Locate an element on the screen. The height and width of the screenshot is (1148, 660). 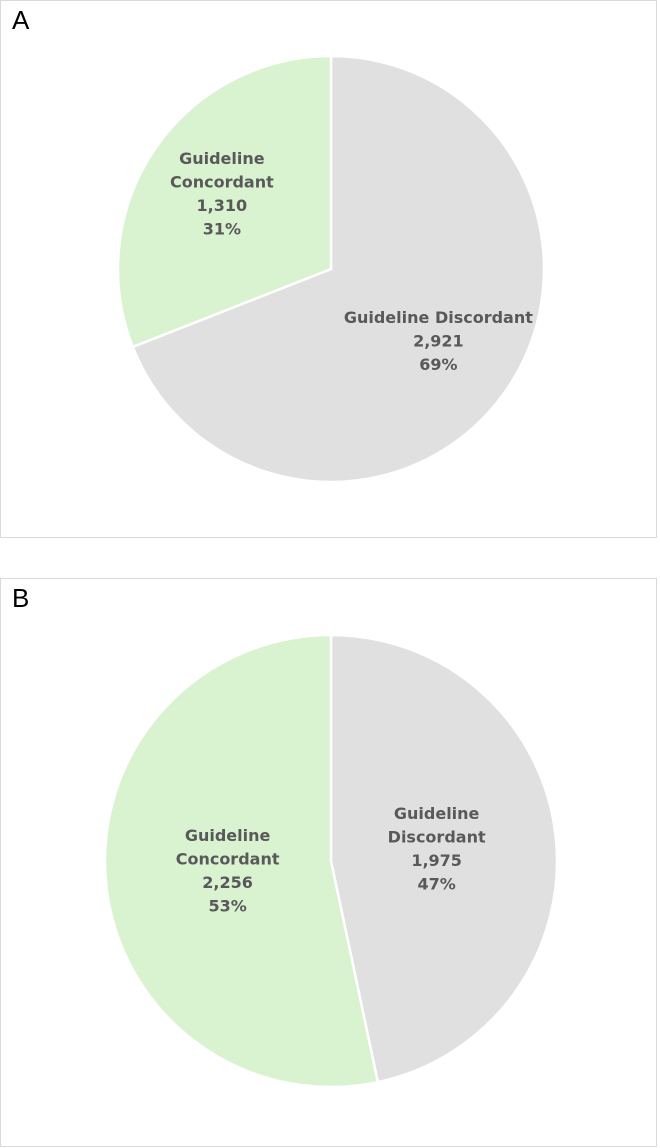
panel-label-b: B is located at coordinates (21, 598).